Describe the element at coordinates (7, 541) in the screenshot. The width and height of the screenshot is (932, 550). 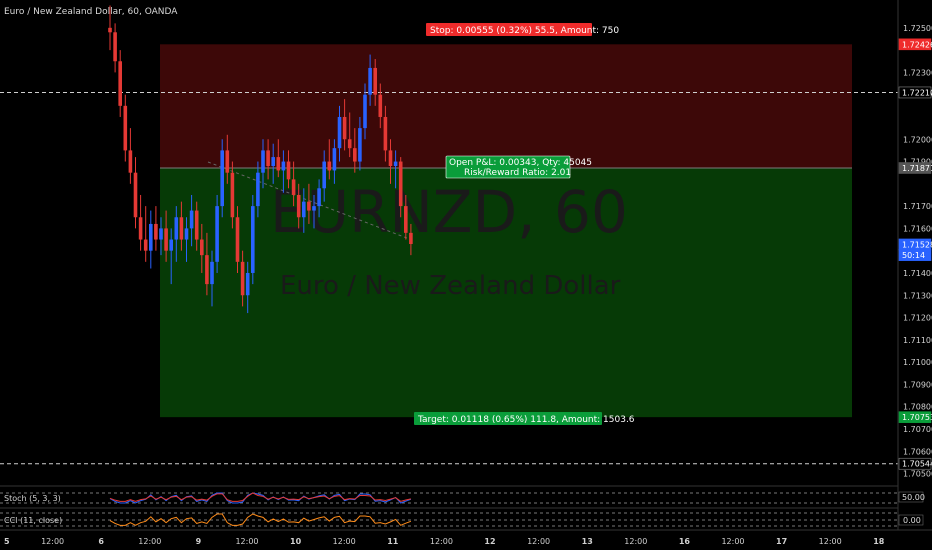
I see `time-tick: 5` at that location.